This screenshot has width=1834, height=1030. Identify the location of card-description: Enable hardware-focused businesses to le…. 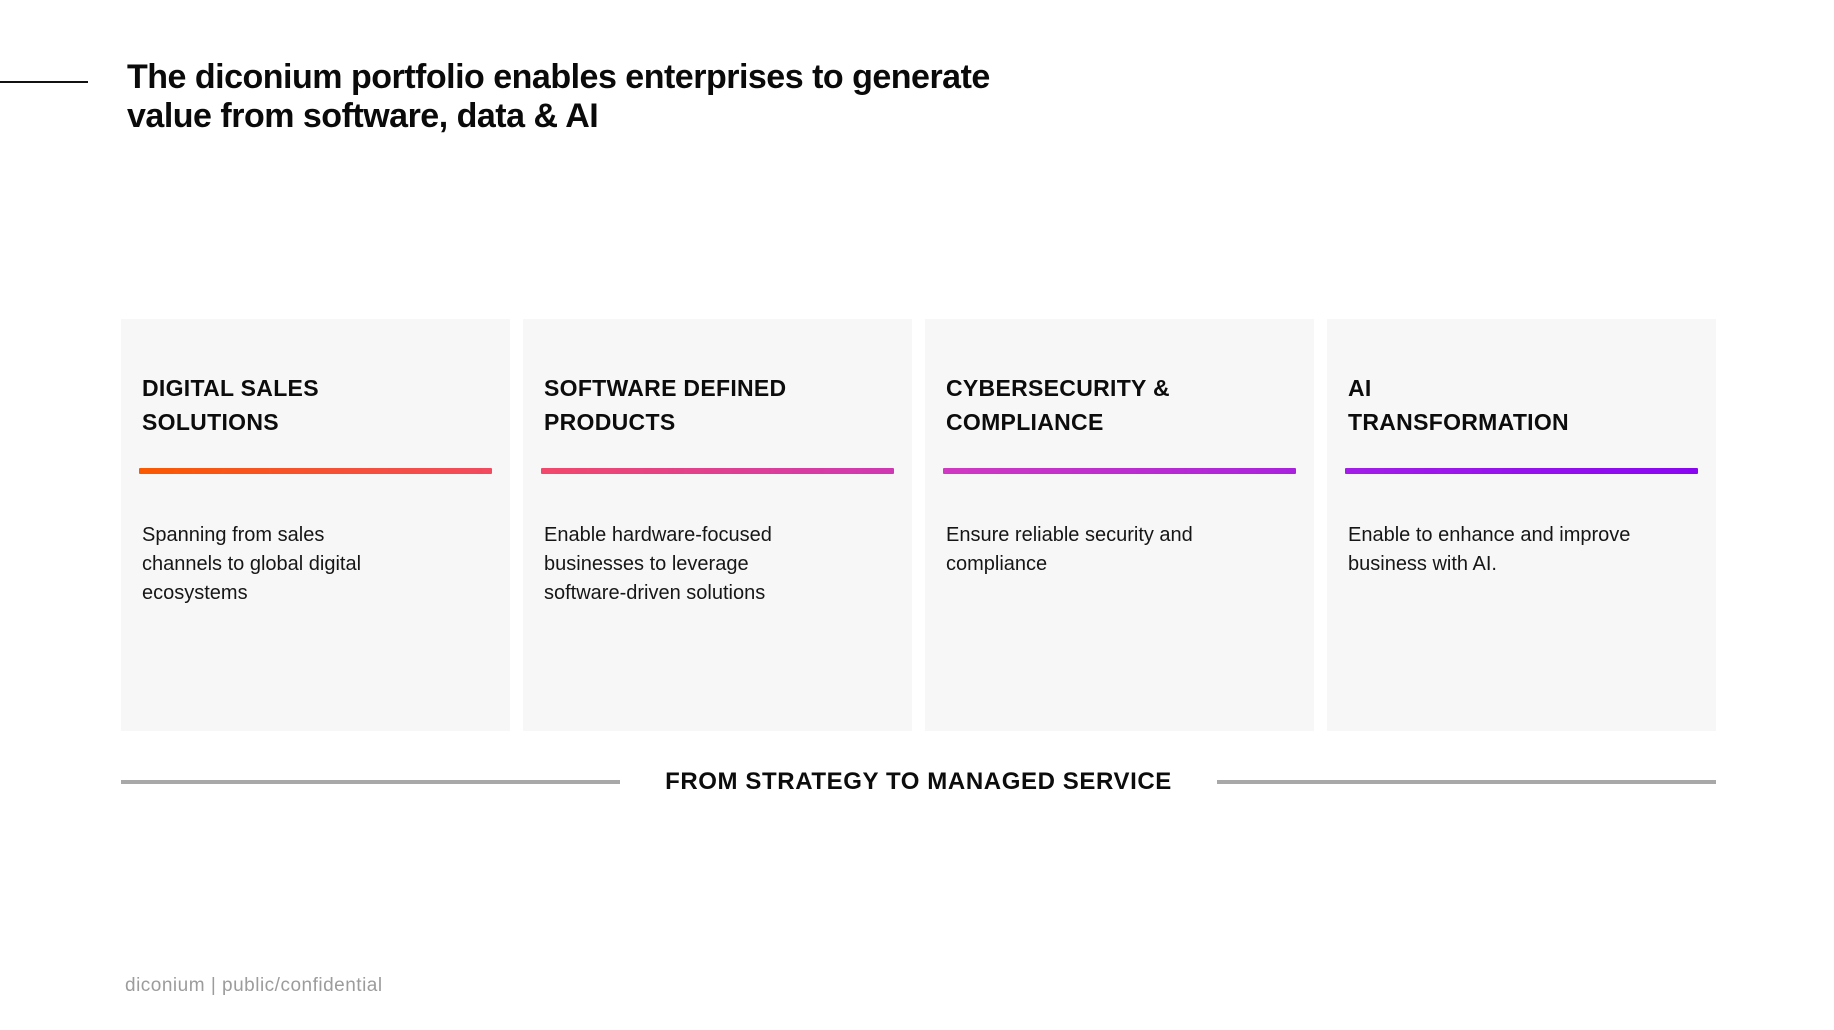
(658, 564).